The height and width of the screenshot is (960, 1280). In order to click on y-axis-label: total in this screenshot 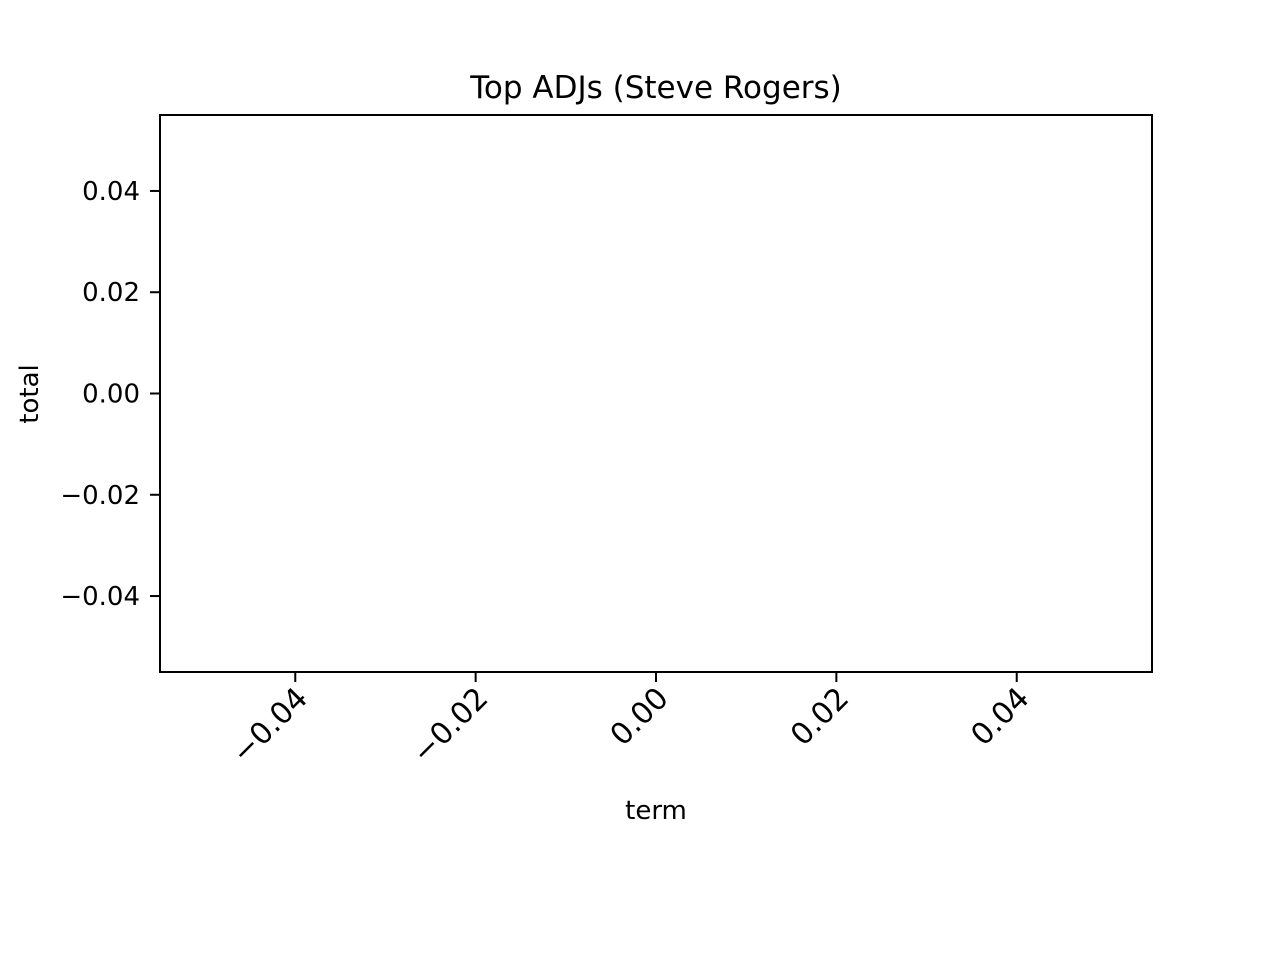, I will do `click(30, 393)`.